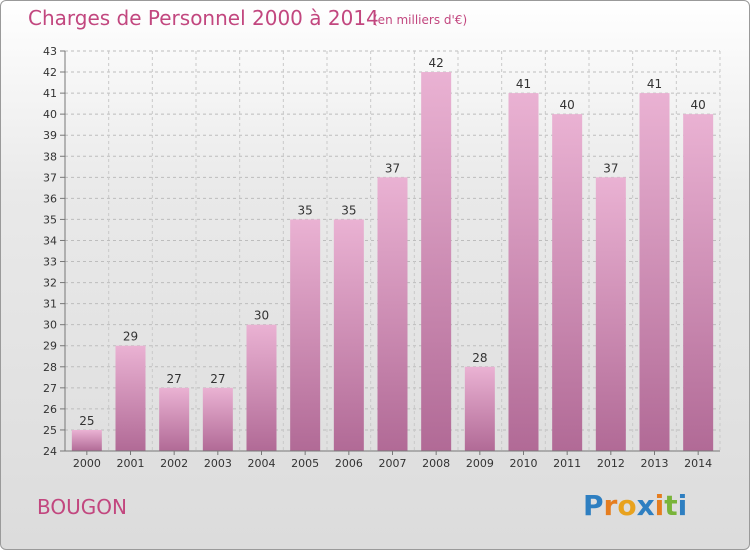 This screenshot has width=750, height=550. I want to click on x-tick-label: 2000, so click(87, 463).